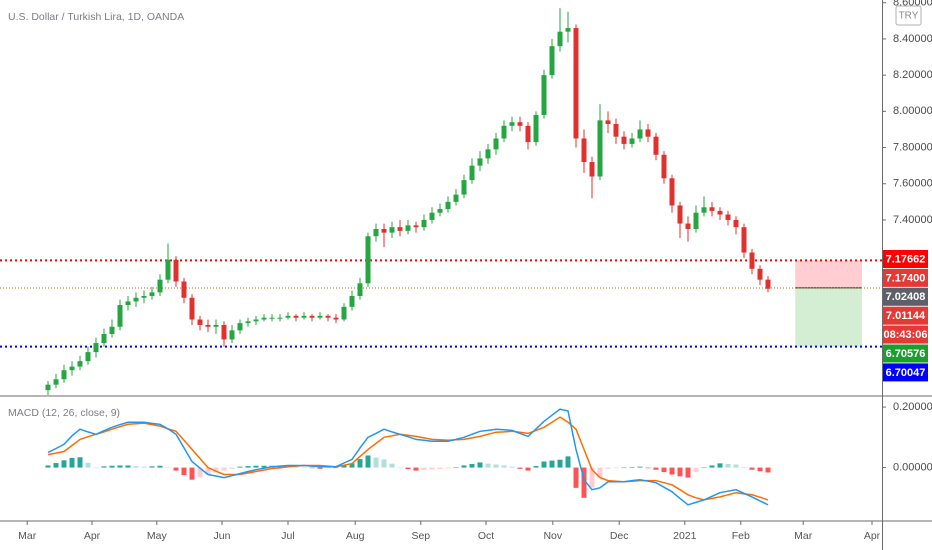 Image resolution: width=932 pixels, height=550 pixels. What do you see at coordinates (486, 536) in the screenshot?
I see `x-tick-label: Oct` at bounding box center [486, 536].